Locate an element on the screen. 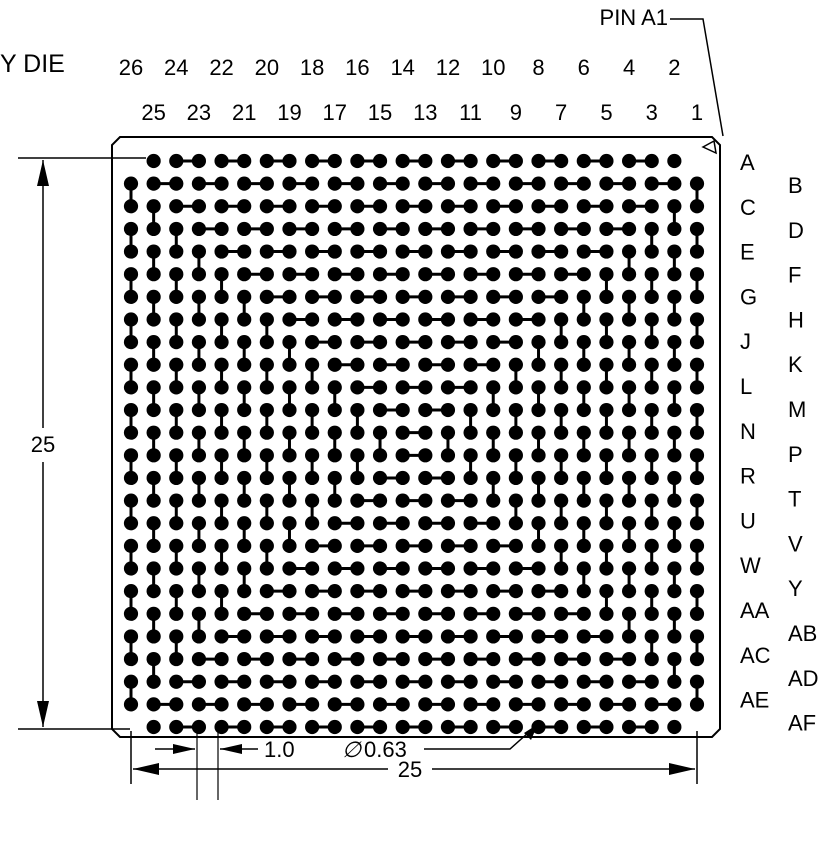 This screenshot has width=840, height=848. row-label: E is located at coordinates (747, 252).